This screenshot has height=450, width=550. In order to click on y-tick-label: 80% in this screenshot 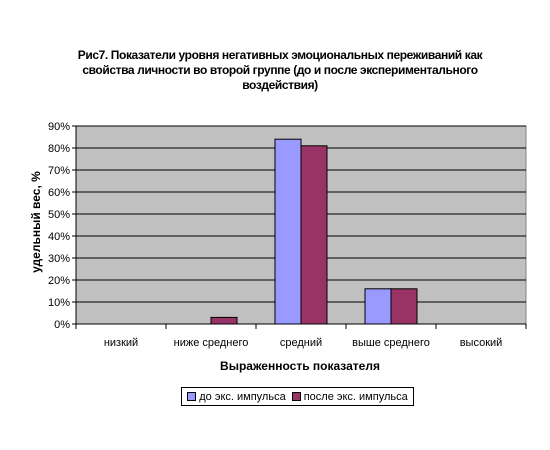, I will do `click(59, 149)`.